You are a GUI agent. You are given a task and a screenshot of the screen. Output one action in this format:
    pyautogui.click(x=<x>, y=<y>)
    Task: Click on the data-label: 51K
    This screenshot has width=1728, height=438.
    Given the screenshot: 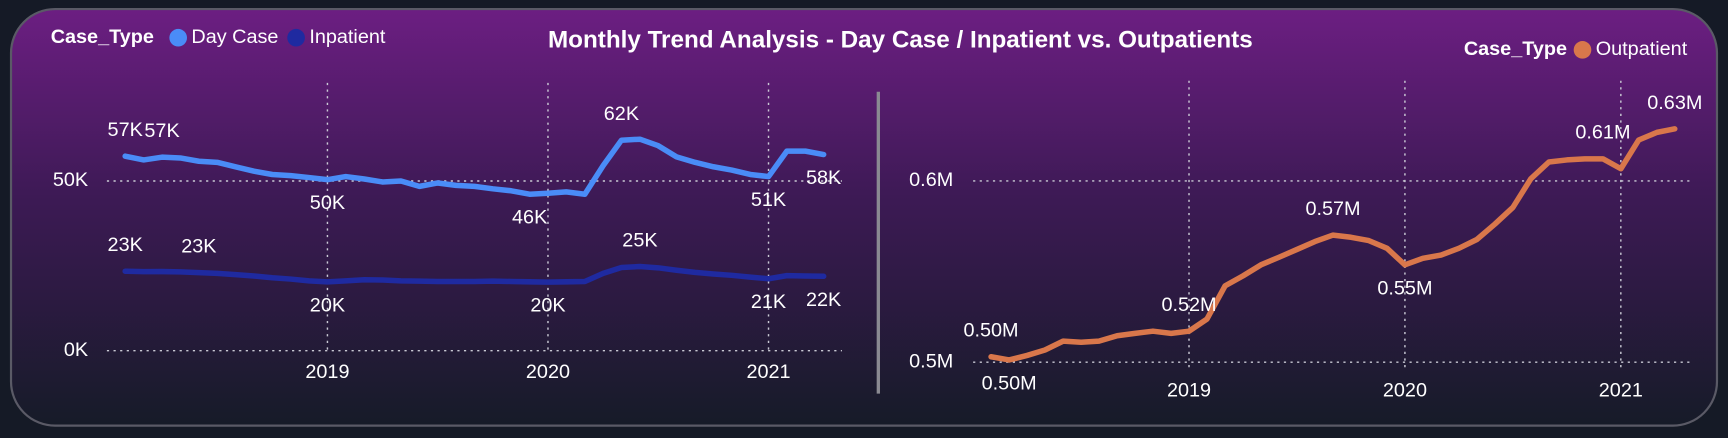 What is the action you would take?
    pyautogui.click(x=768, y=200)
    